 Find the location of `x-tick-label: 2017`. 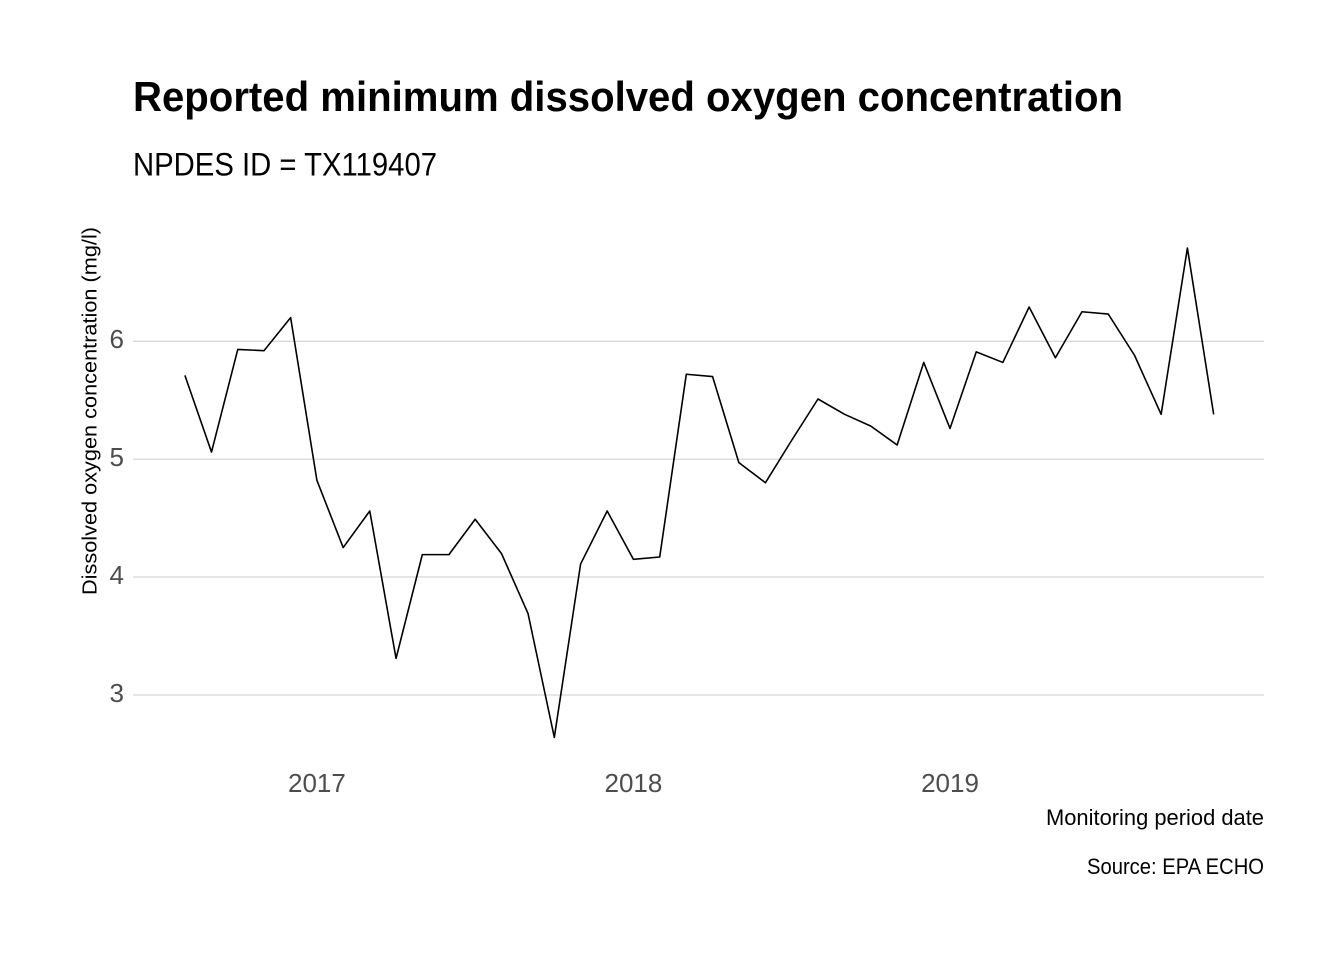

x-tick-label: 2017 is located at coordinates (317, 783).